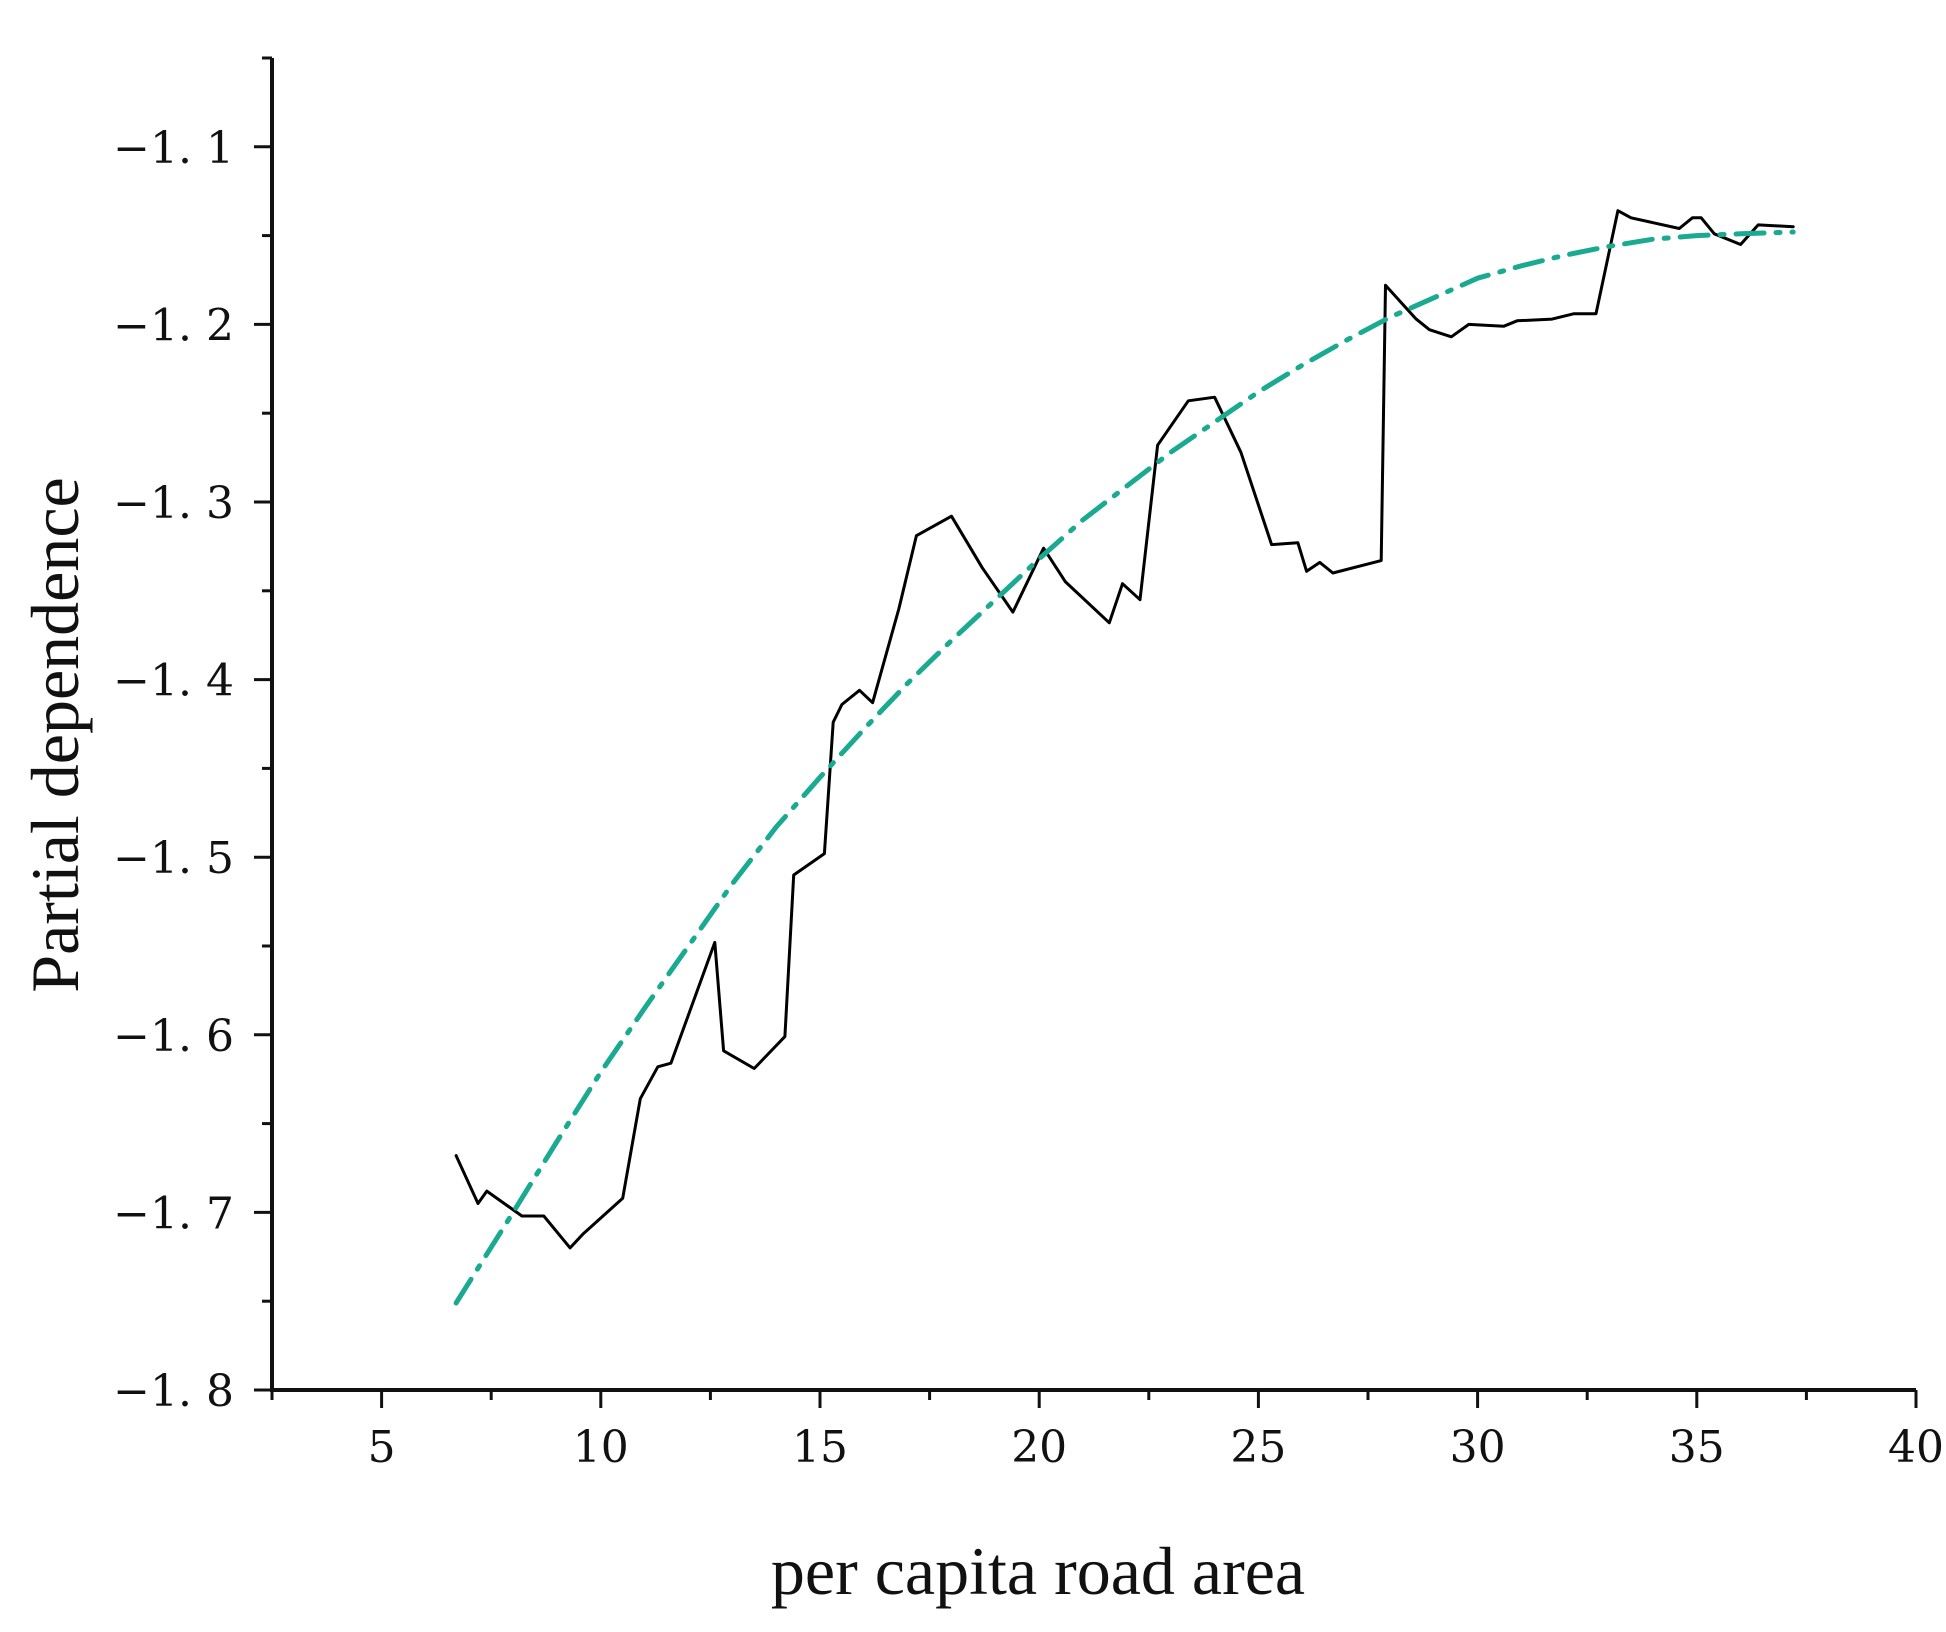 The width and height of the screenshot is (1946, 1632). Describe the element at coordinates (382, 1447) in the screenshot. I see `x-tick-label: 5` at that location.